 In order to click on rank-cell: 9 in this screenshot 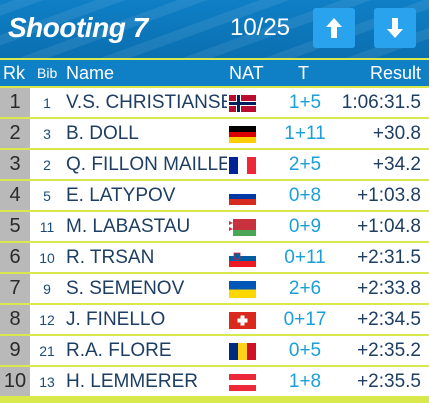, I will do `click(15, 350)`.